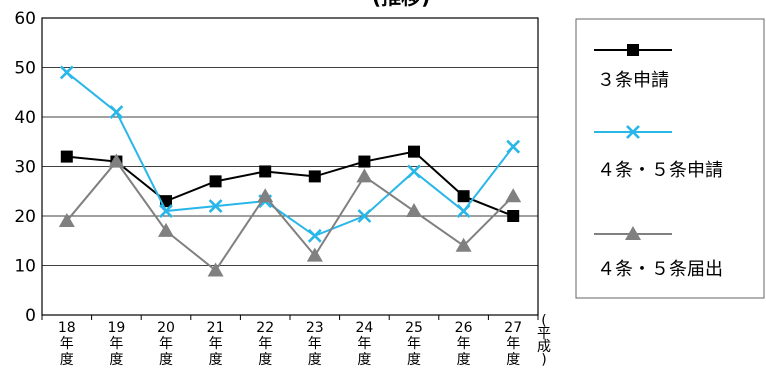 The height and width of the screenshot is (374, 766). I want to click on legend-label: ４条・５条届出, so click(660, 269).